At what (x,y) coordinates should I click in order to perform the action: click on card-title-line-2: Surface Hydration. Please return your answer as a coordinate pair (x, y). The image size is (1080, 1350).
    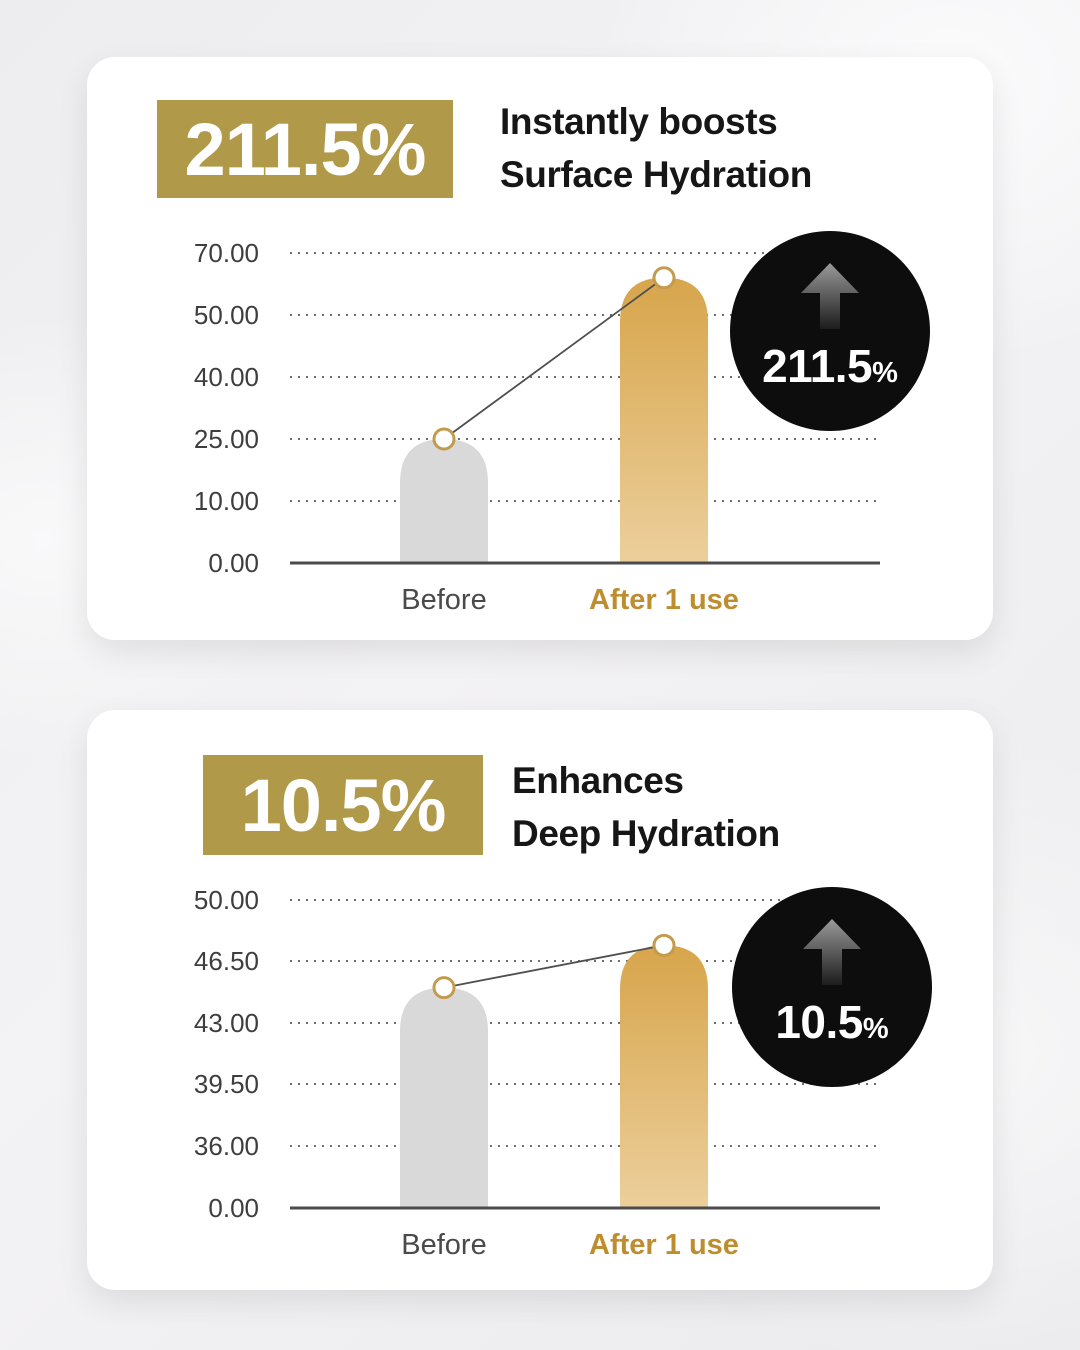
    Looking at the image, I should click on (656, 174).